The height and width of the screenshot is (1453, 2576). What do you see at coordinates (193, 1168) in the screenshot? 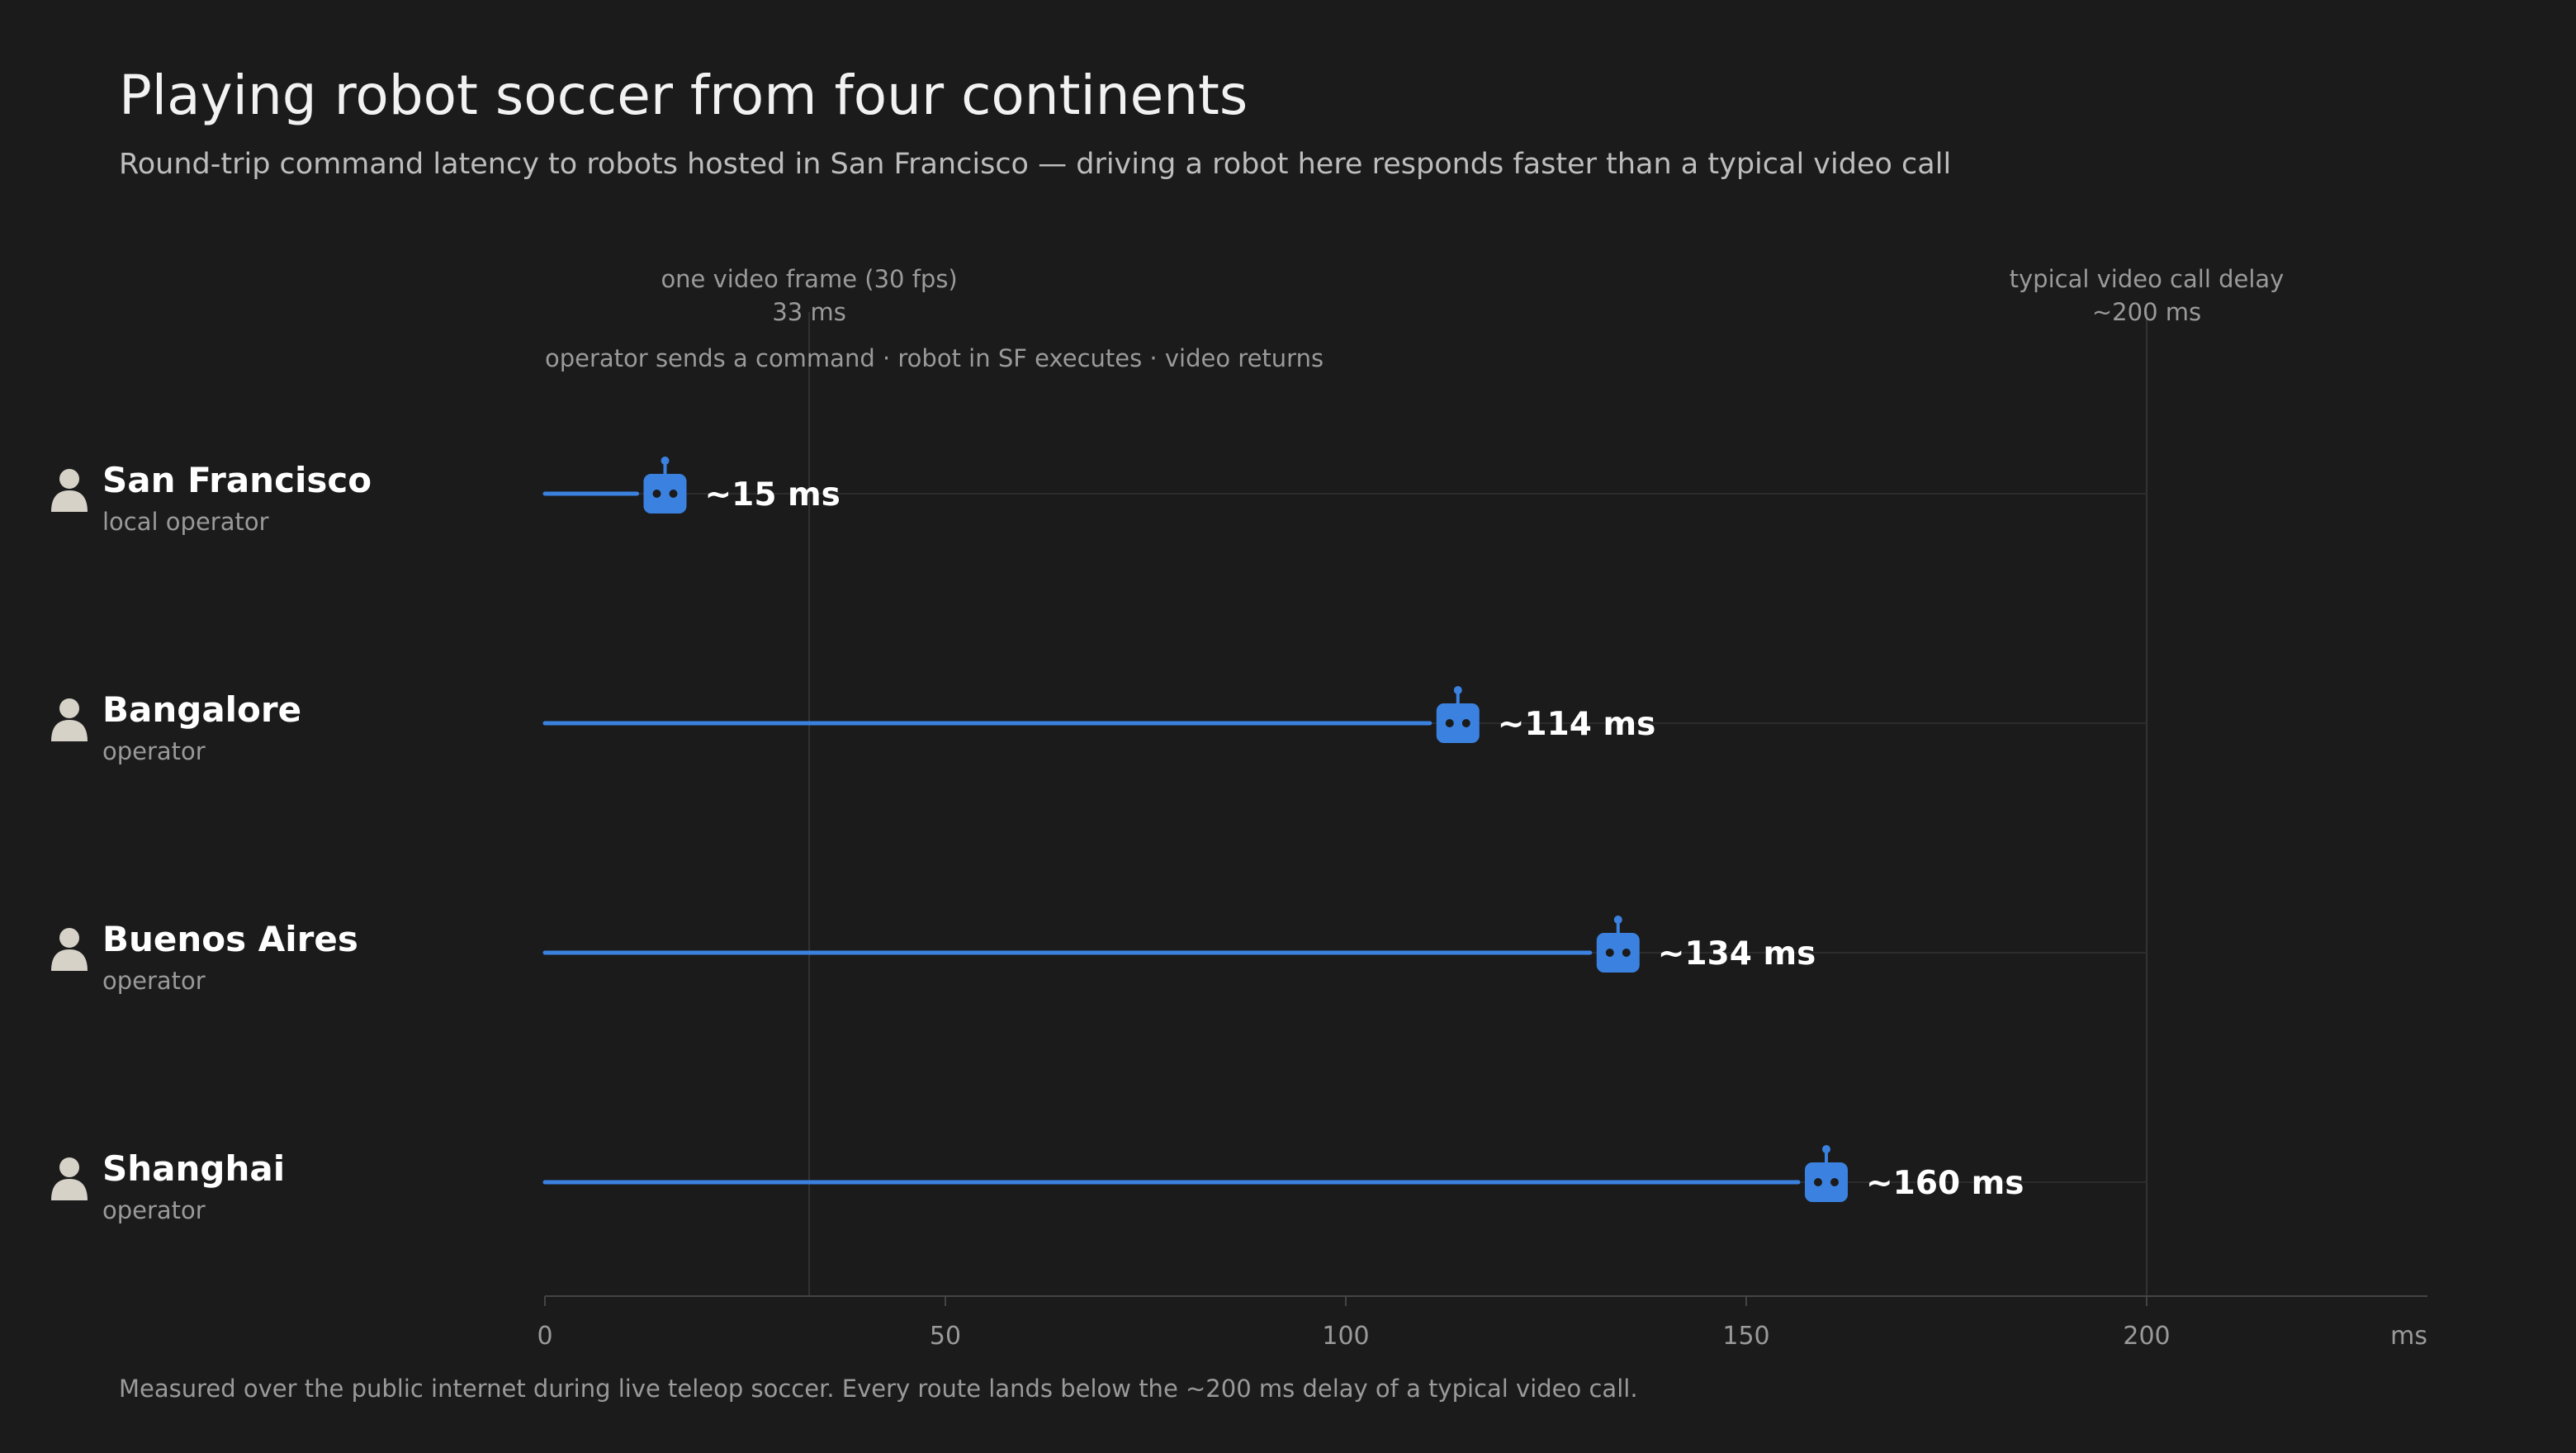
I see `row-label: Shanghai` at bounding box center [193, 1168].